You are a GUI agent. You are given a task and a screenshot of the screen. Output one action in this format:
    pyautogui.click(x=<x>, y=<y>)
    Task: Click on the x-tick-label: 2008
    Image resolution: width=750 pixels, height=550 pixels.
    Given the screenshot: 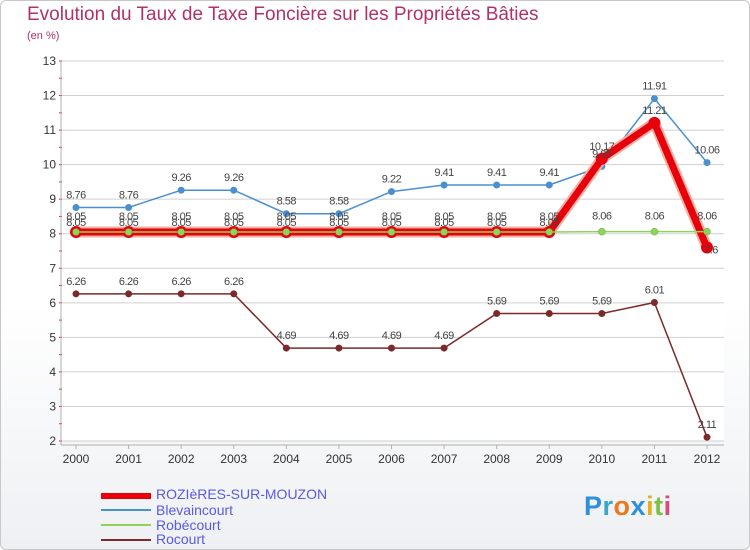 What is the action you would take?
    pyautogui.click(x=496, y=459)
    